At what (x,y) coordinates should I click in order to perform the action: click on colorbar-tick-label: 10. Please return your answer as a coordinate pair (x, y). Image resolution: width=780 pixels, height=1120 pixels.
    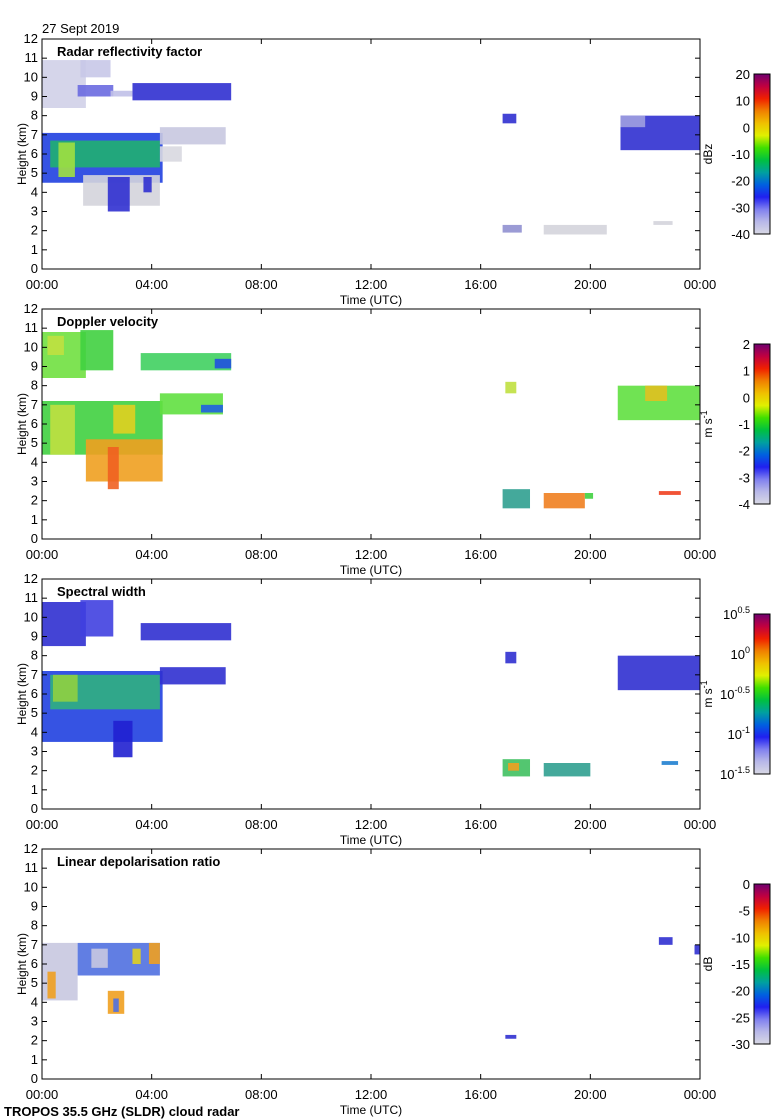
    Looking at the image, I should click on (743, 101).